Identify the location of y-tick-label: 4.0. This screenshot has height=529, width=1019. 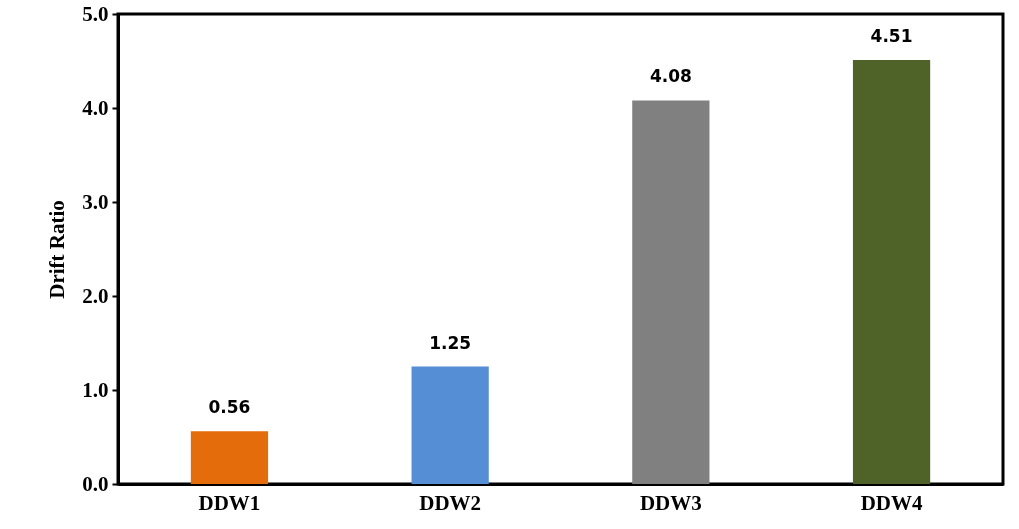
(95, 107).